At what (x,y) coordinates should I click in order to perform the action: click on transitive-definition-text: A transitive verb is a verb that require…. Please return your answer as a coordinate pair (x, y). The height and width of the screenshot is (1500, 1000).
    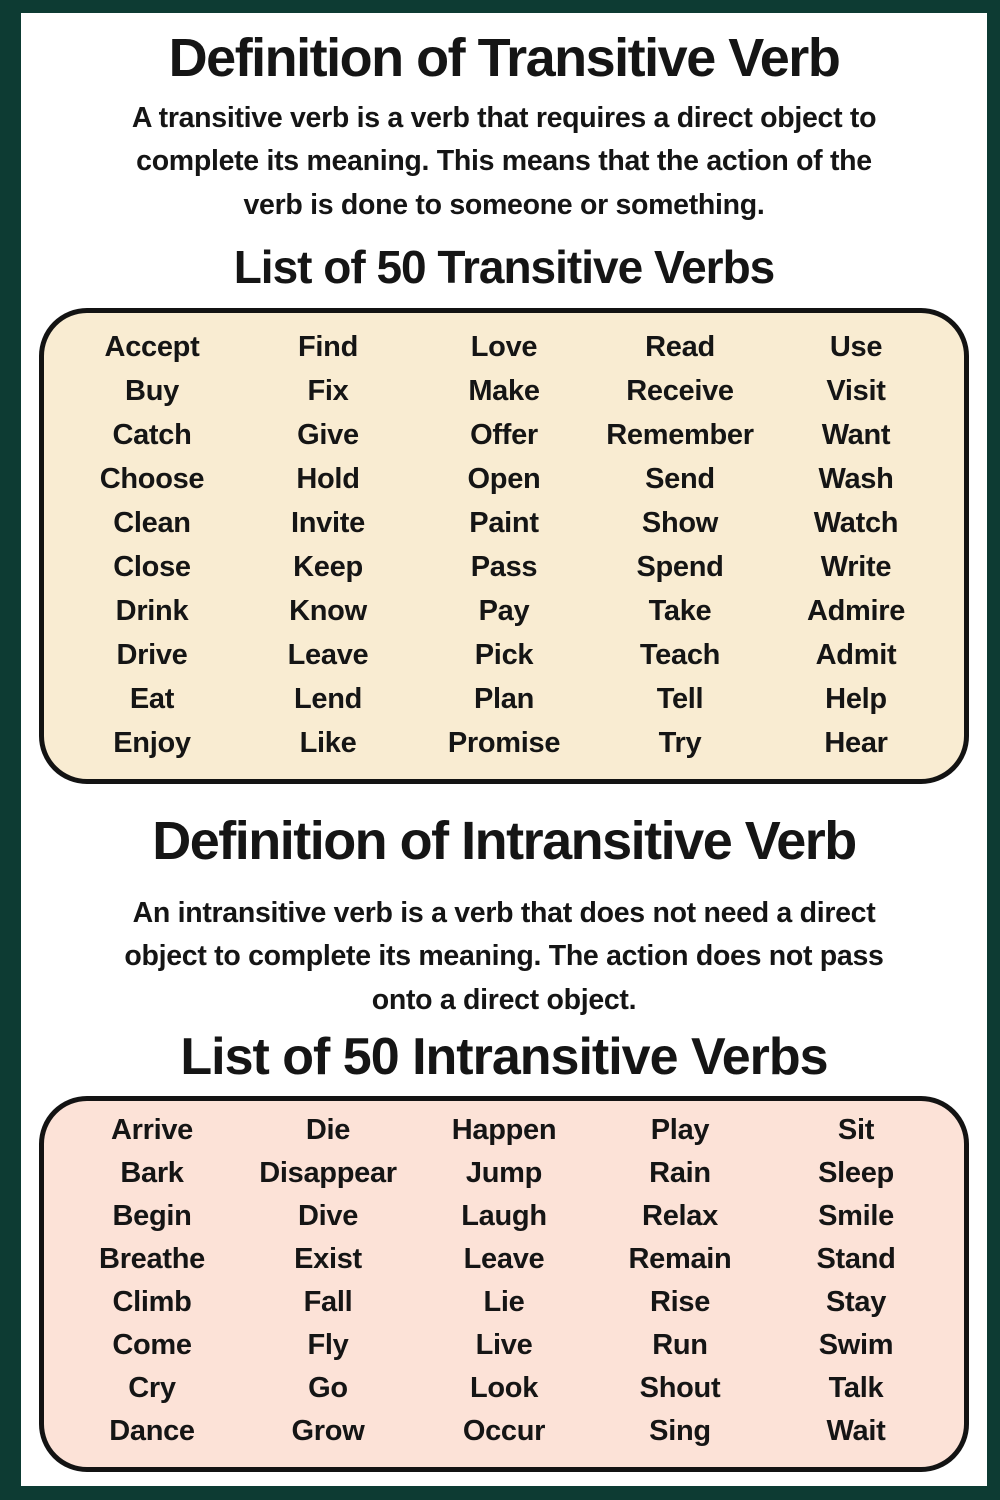
    Looking at the image, I should click on (504, 161).